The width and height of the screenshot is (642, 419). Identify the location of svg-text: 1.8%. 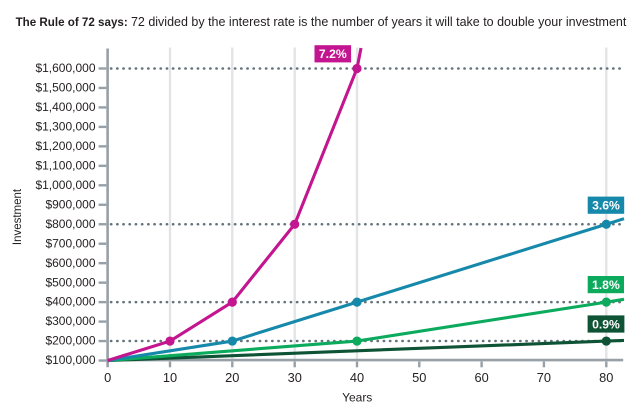
(606, 285).